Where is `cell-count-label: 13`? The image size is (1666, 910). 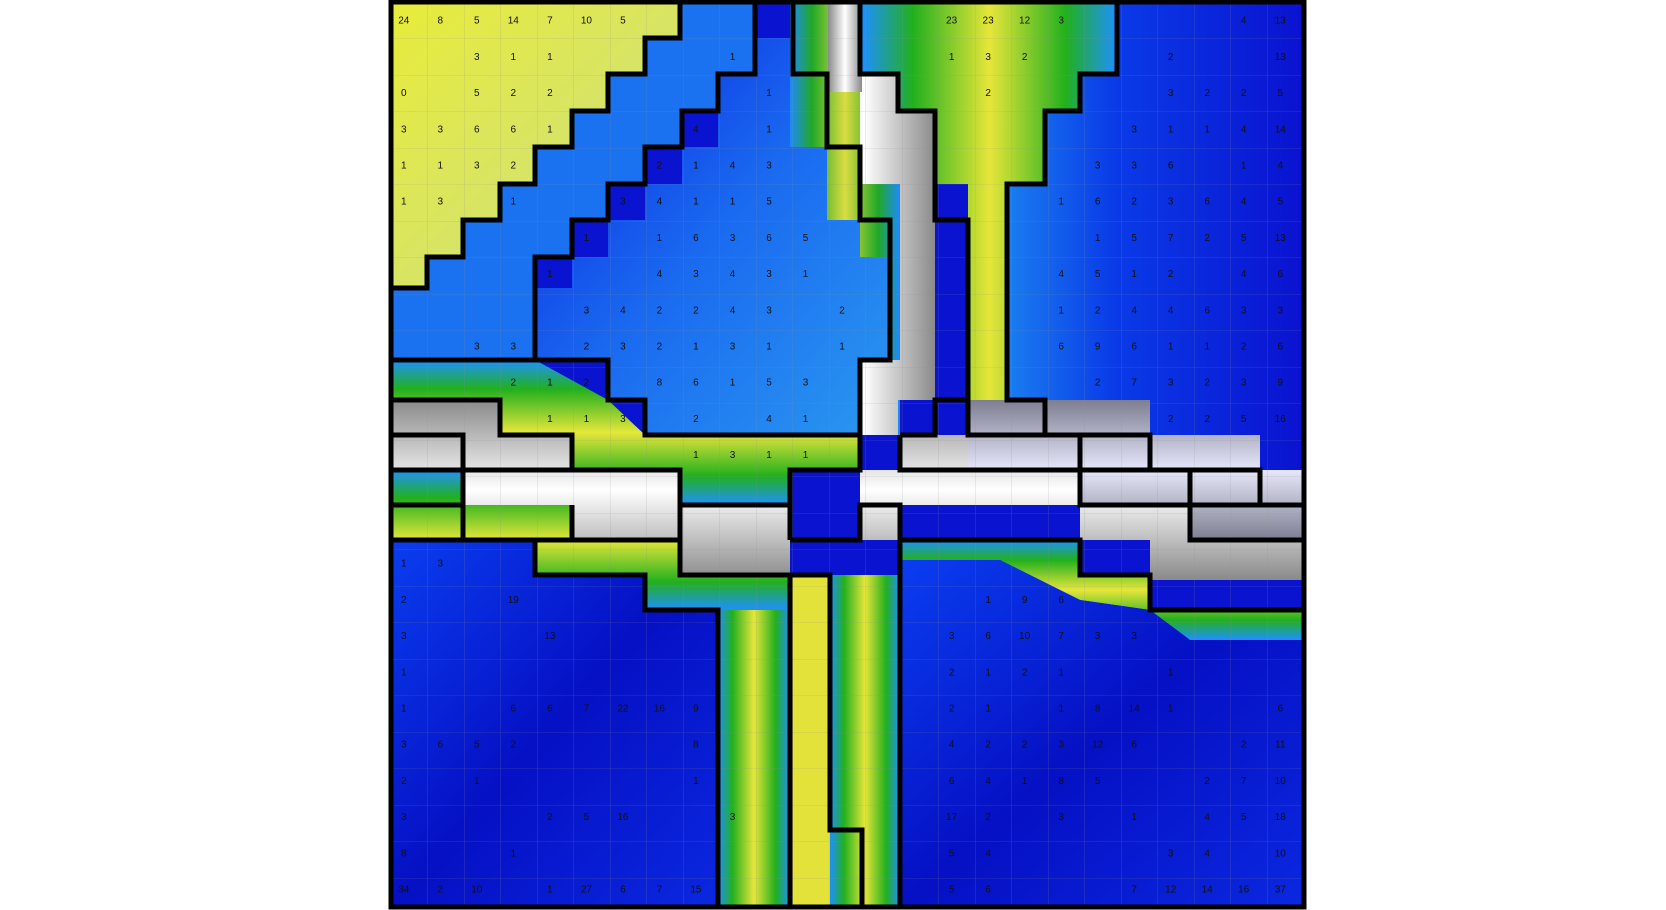 cell-count-label: 13 is located at coordinates (1281, 21).